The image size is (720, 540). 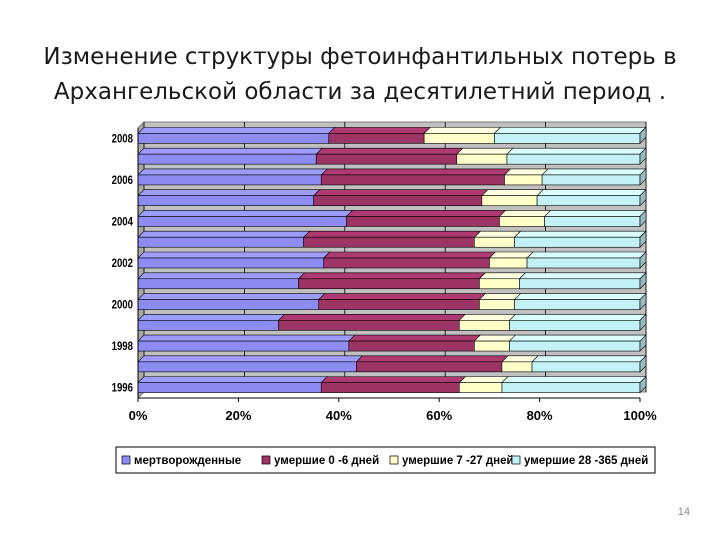 I want to click on x-tick-label: 100%, so click(x=640, y=415).